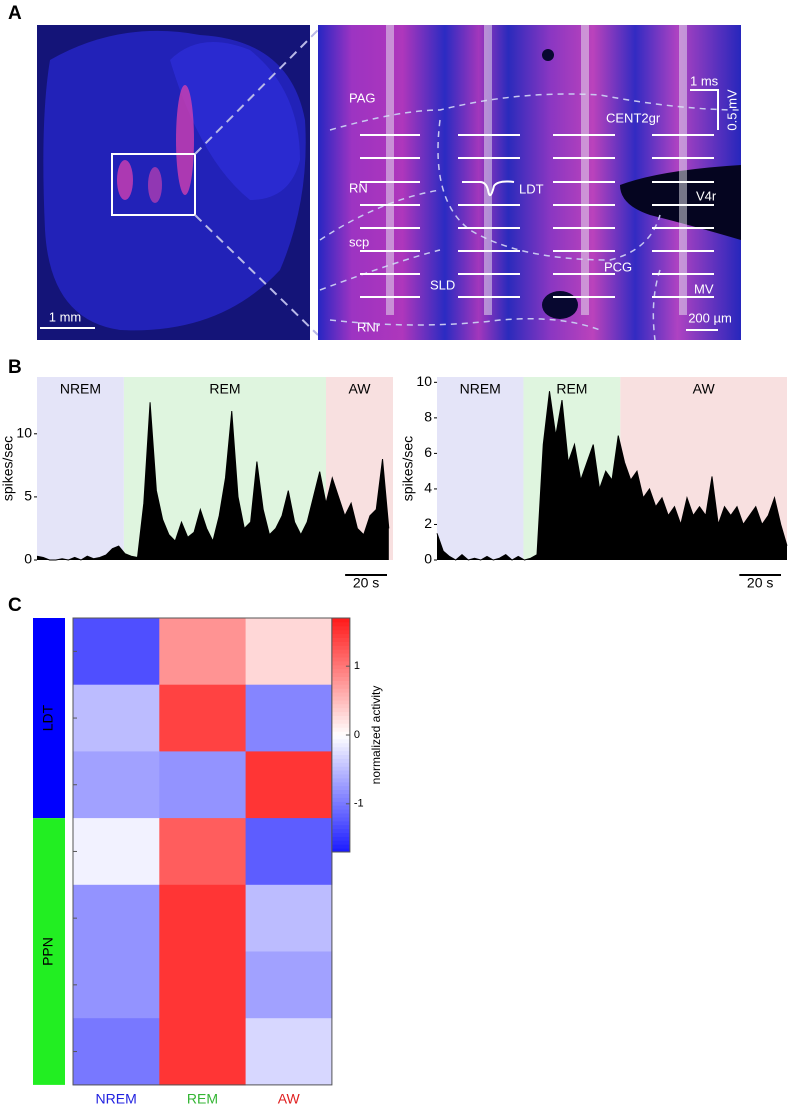  I want to click on scale-label: 1 mm, so click(65, 316).